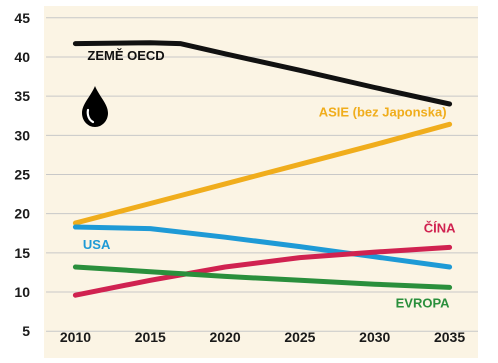 This screenshot has width=498, height=363. Describe the element at coordinates (26, 331) in the screenshot. I see `y-tick-label: 5` at that location.